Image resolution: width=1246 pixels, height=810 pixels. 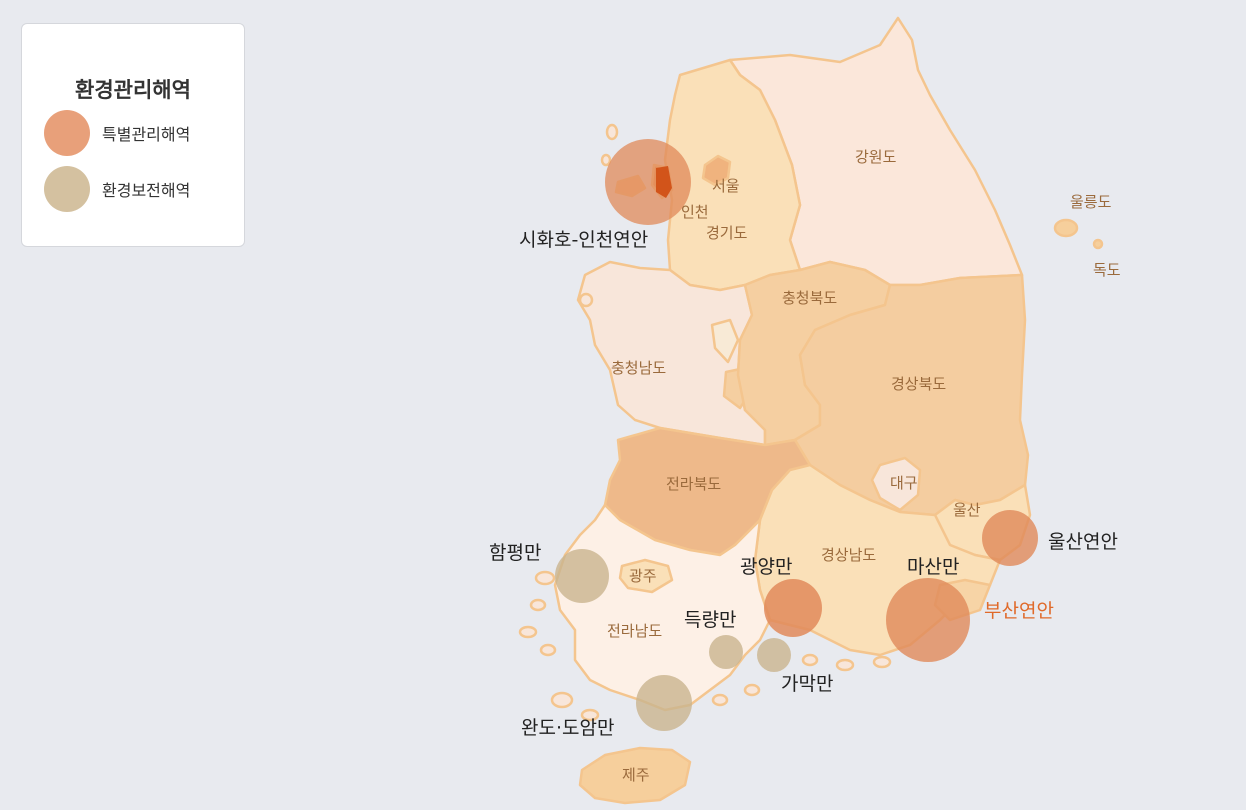 What do you see at coordinates (67, 133) in the screenshot?
I see `legend-swatch-special` at bounding box center [67, 133].